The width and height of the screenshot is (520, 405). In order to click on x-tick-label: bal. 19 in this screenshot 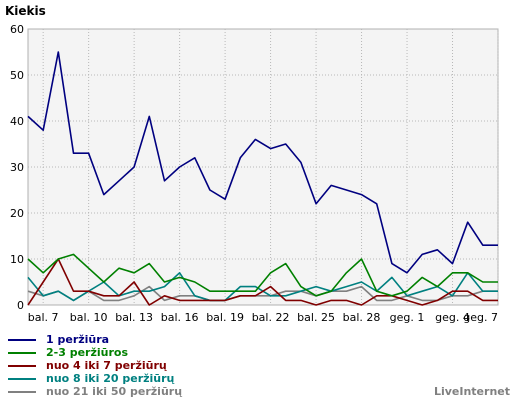, I will do `click(225, 317)`.